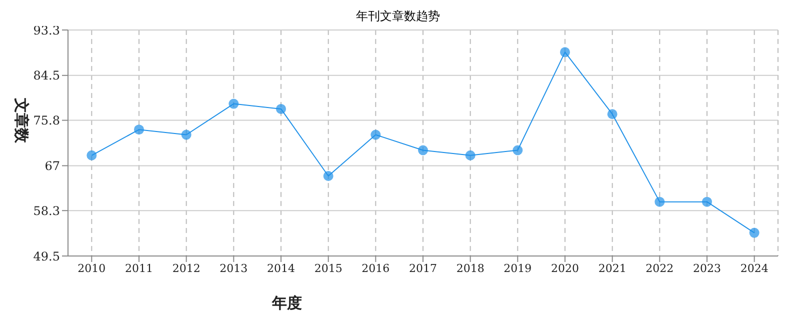 The image size is (790, 330). I want to click on chart-title: 年刊文章数趋势, so click(398, 16).